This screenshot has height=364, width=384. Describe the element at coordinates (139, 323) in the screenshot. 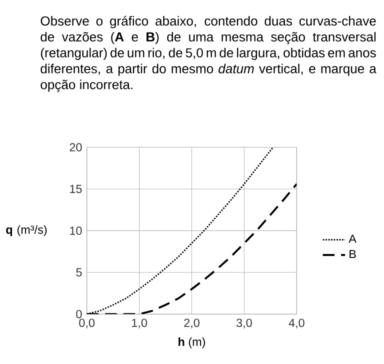

I see `x-tick-label: 1,0` at that location.